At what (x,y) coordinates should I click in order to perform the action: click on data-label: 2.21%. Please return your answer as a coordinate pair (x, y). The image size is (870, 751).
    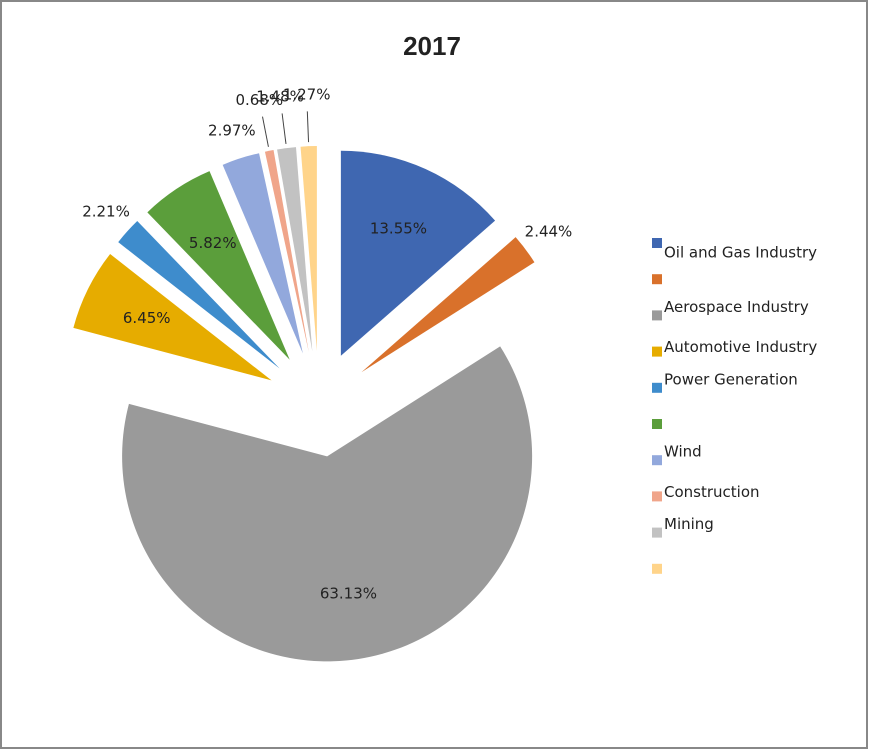
    Looking at the image, I should click on (106, 212).